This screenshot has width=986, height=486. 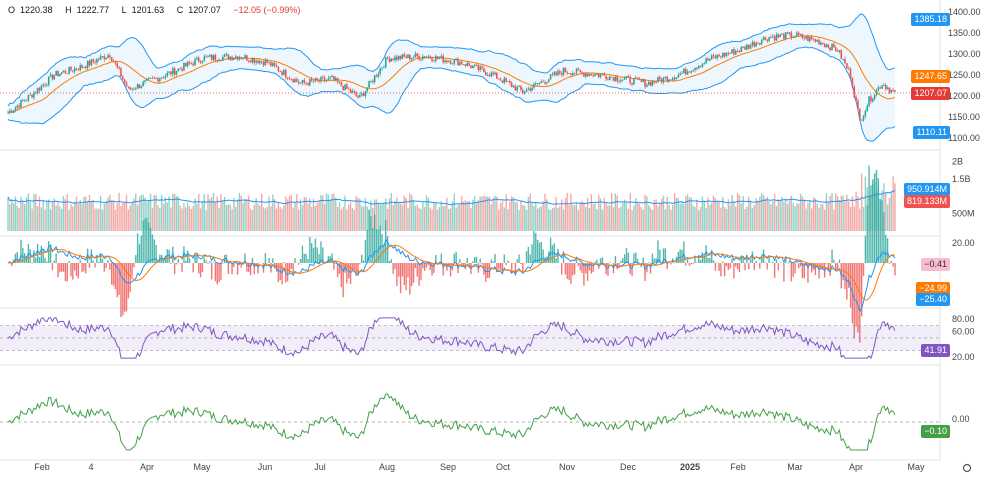 I want to click on time-tick: 2025, so click(x=690, y=467).